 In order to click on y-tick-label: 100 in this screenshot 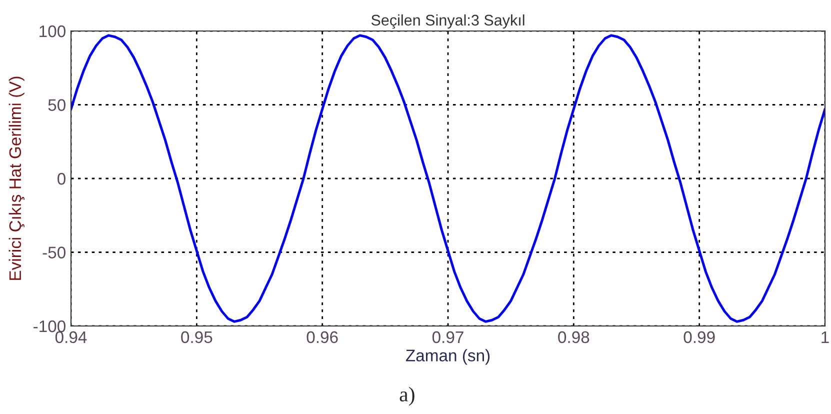, I will do `click(53, 31)`.